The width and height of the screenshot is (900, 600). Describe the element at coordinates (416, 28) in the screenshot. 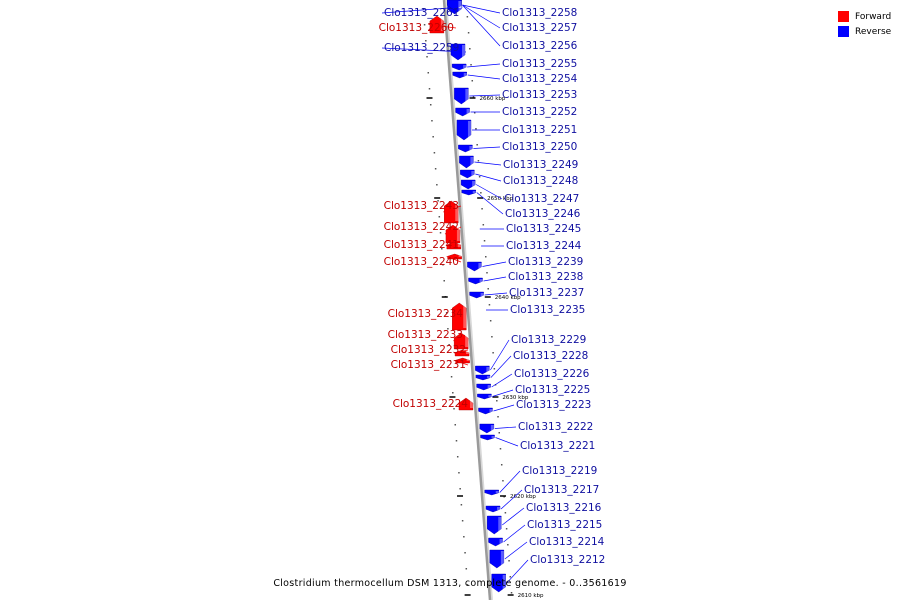

I see `gene-label: Clo1313_2260` at that location.